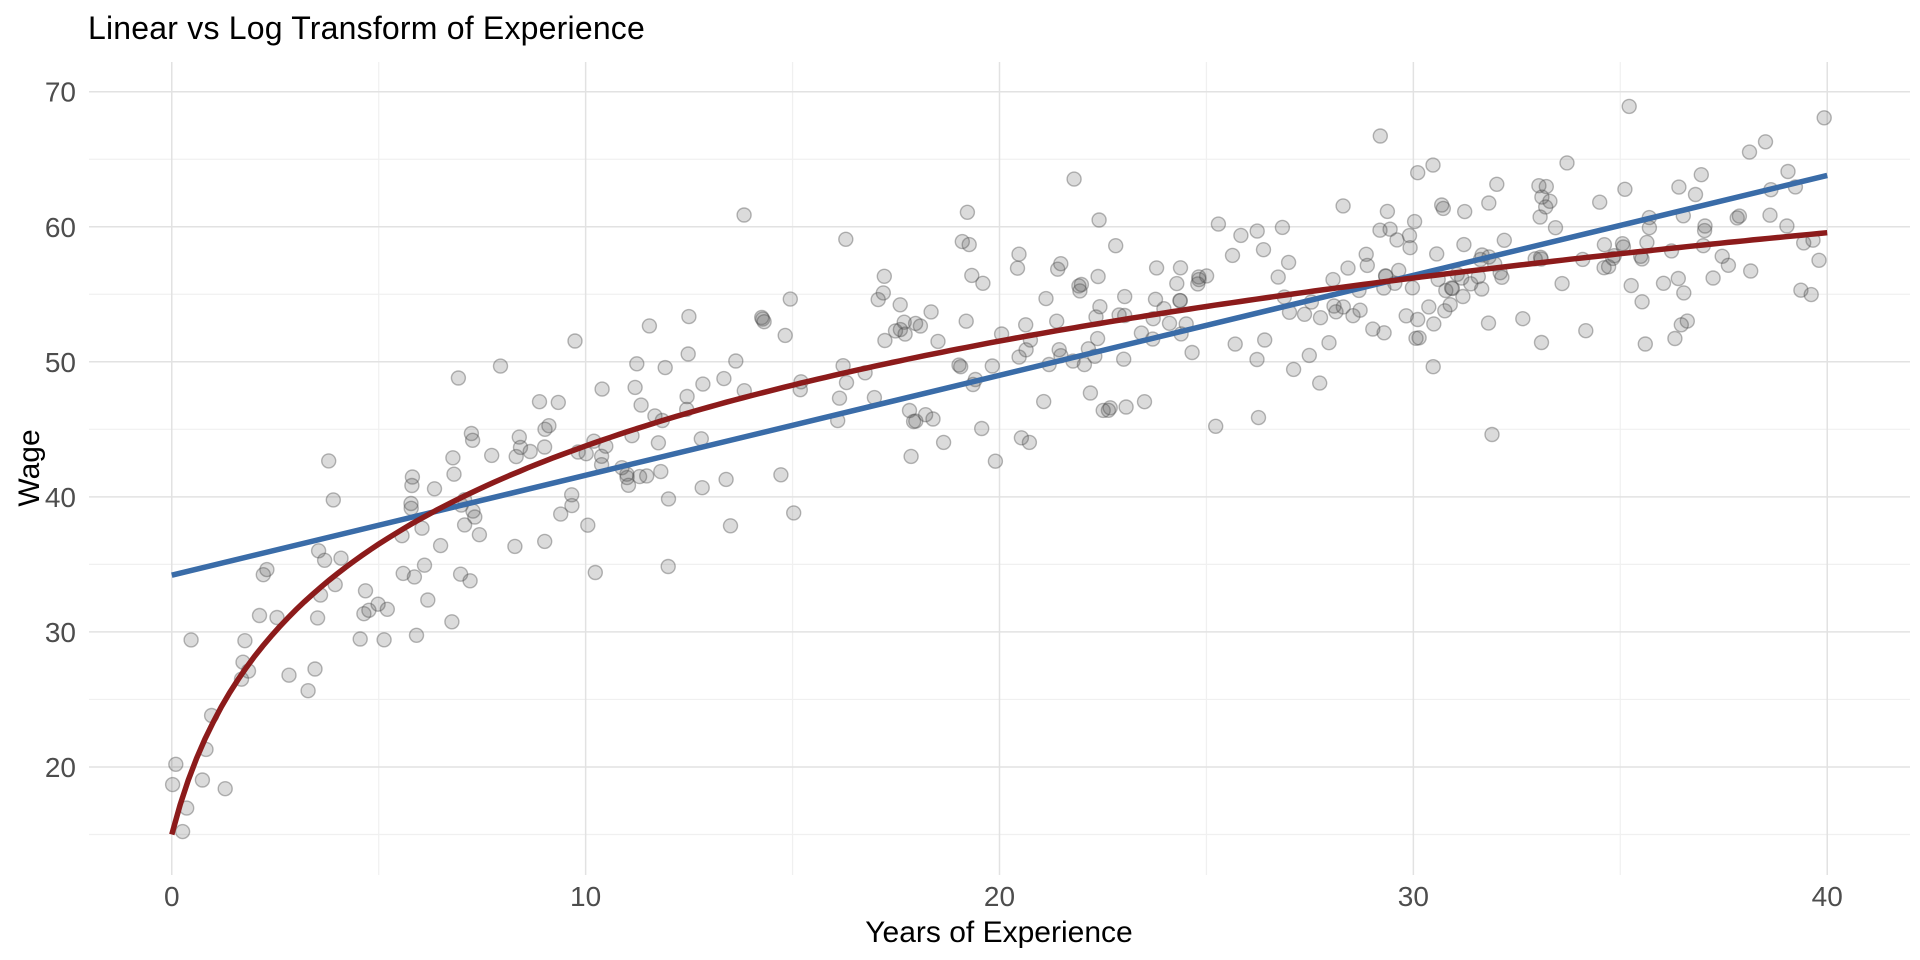  What do you see at coordinates (60, 430) in the screenshot?
I see `y-tick-labels: 20 30 40 50 60 70` at bounding box center [60, 430].